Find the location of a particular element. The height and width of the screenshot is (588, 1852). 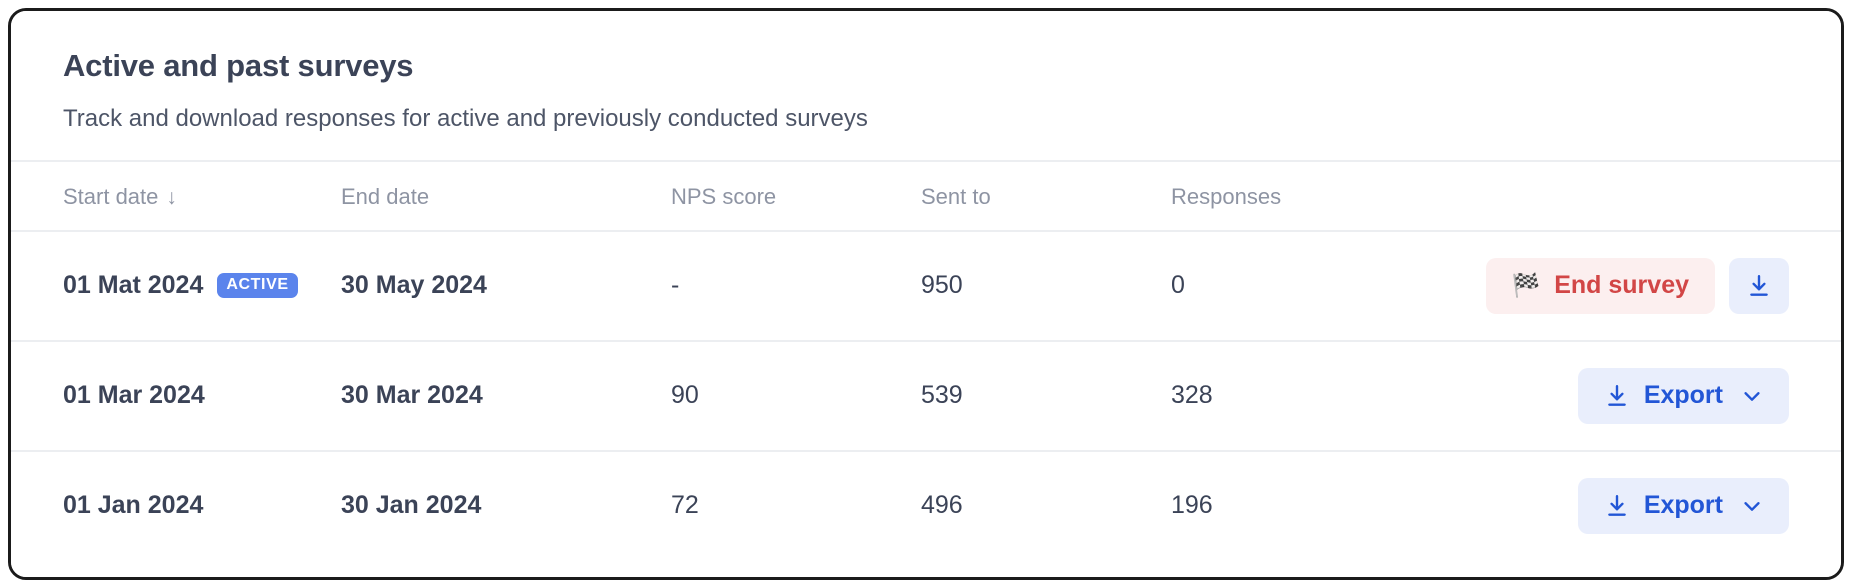

cell-end-date: 30 Jan 2024 is located at coordinates (411, 505).